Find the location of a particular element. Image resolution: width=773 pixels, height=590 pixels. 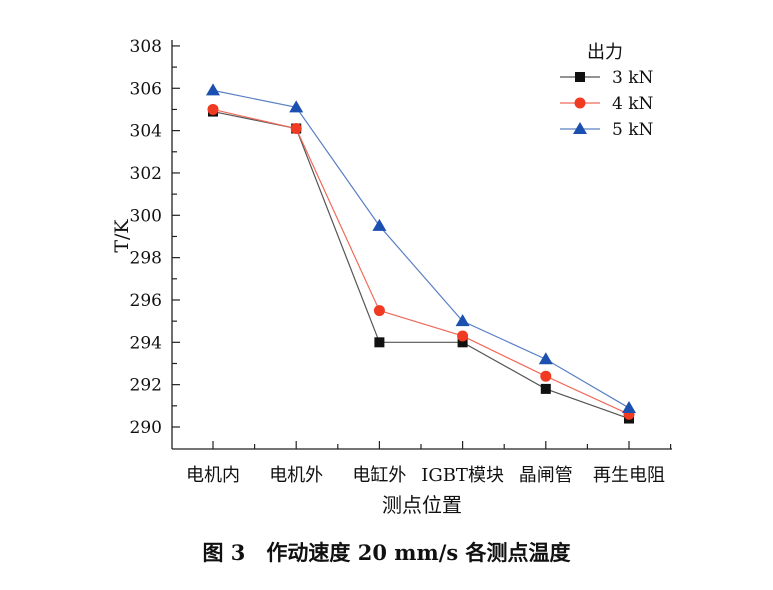

y-tick-label: 304 is located at coordinates (146, 132).